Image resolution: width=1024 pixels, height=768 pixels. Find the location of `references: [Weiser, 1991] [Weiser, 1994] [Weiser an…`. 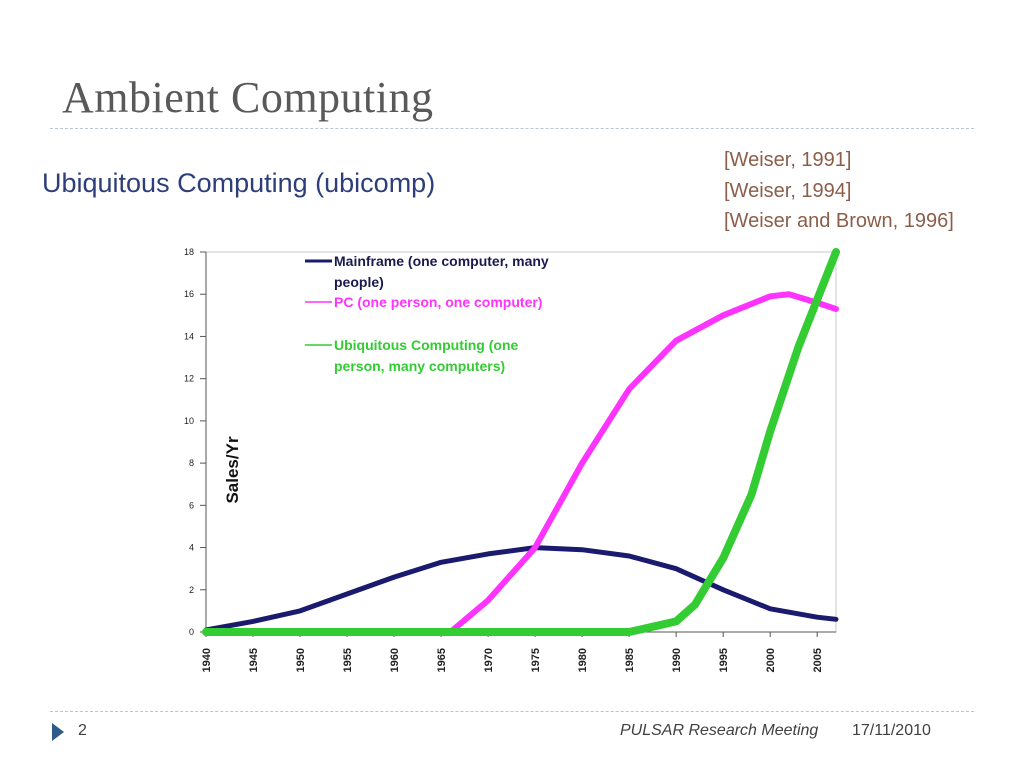

references: [Weiser, 1991] [Weiser, 1994] [Weiser an… is located at coordinates (839, 191).